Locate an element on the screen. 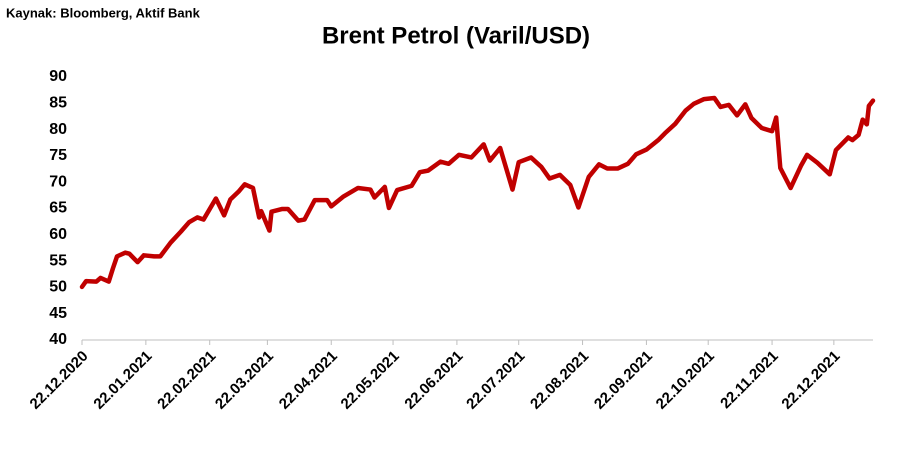 The width and height of the screenshot is (912, 451). x-tick-label: 22.05.2021 is located at coordinates (370, 380).